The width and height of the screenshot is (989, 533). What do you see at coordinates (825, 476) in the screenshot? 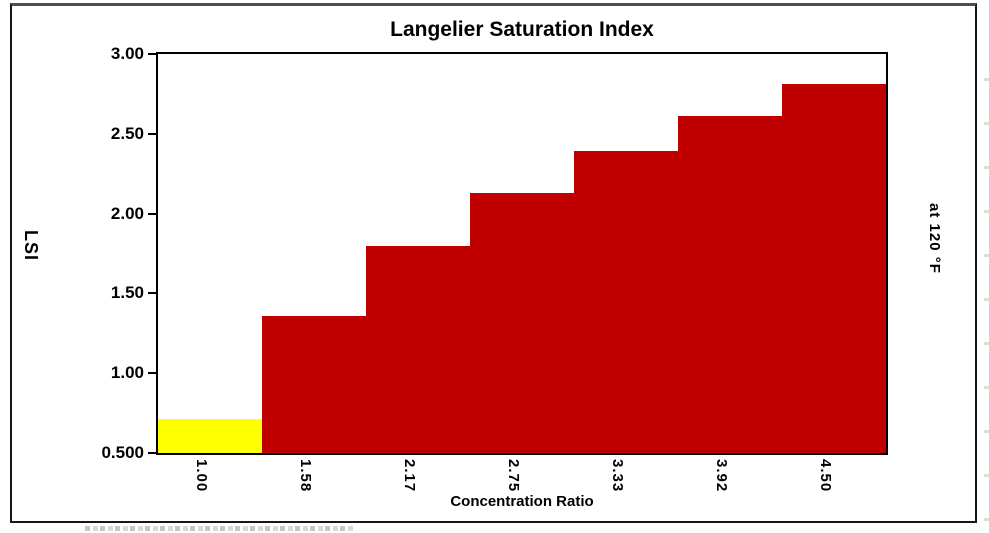
I see `x-tick-label: 4.50` at bounding box center [825, 476].